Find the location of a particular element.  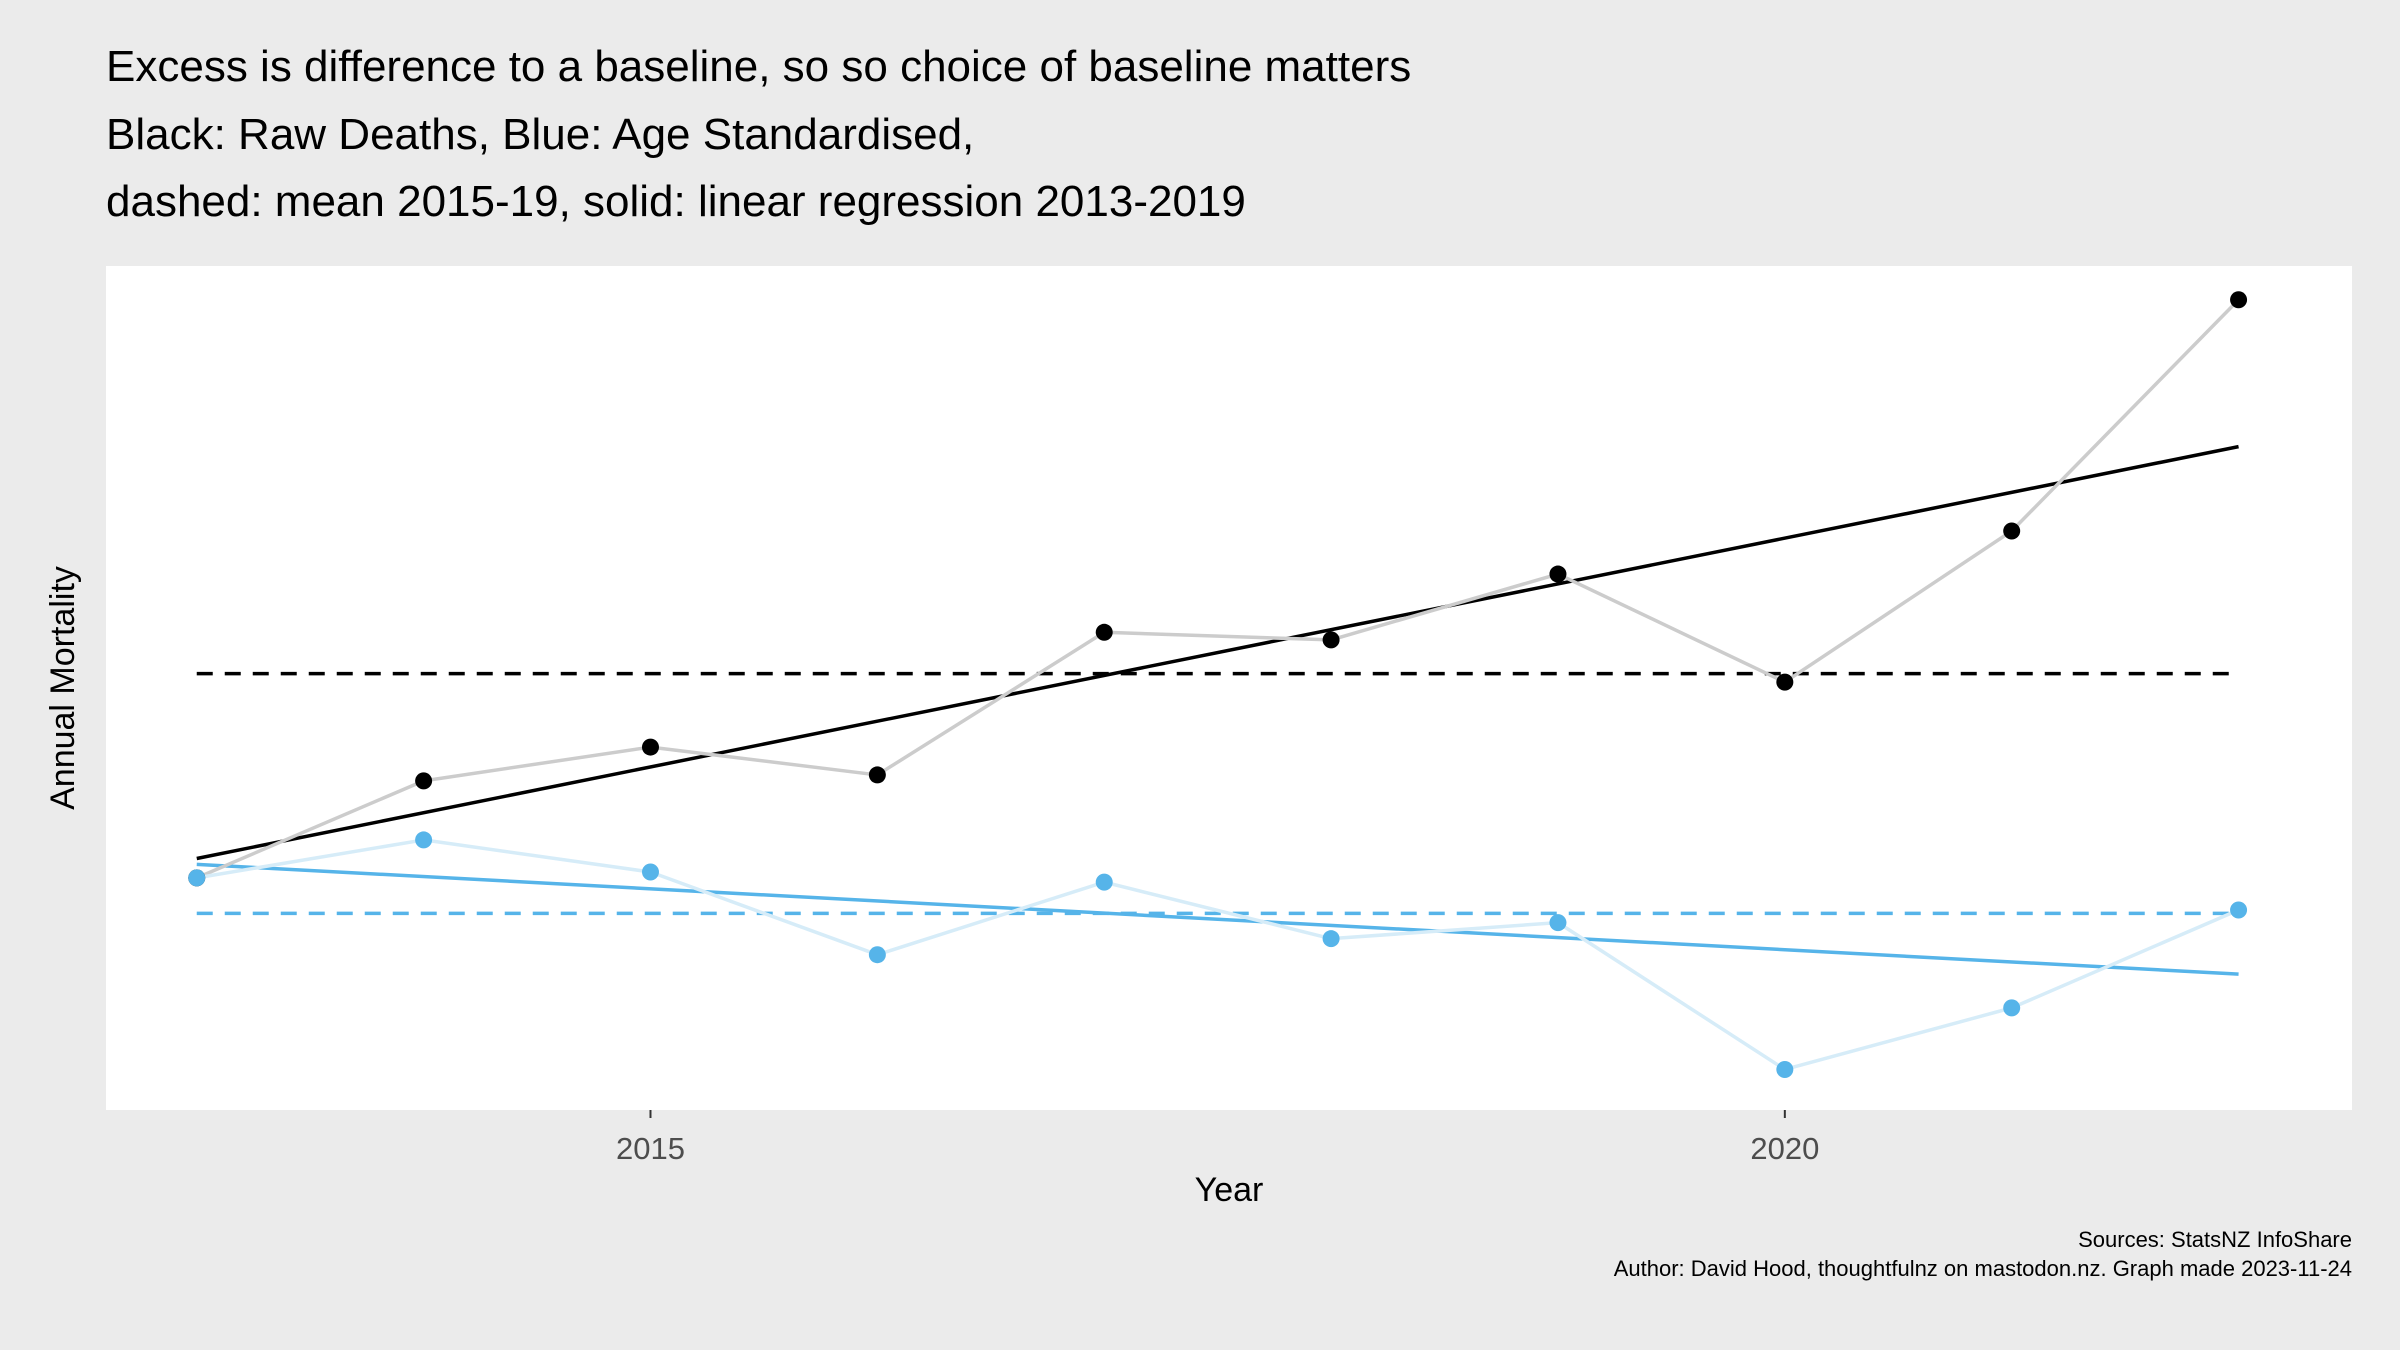

y-axis-label: Annual Mortality is located at coordinates (63, 688).